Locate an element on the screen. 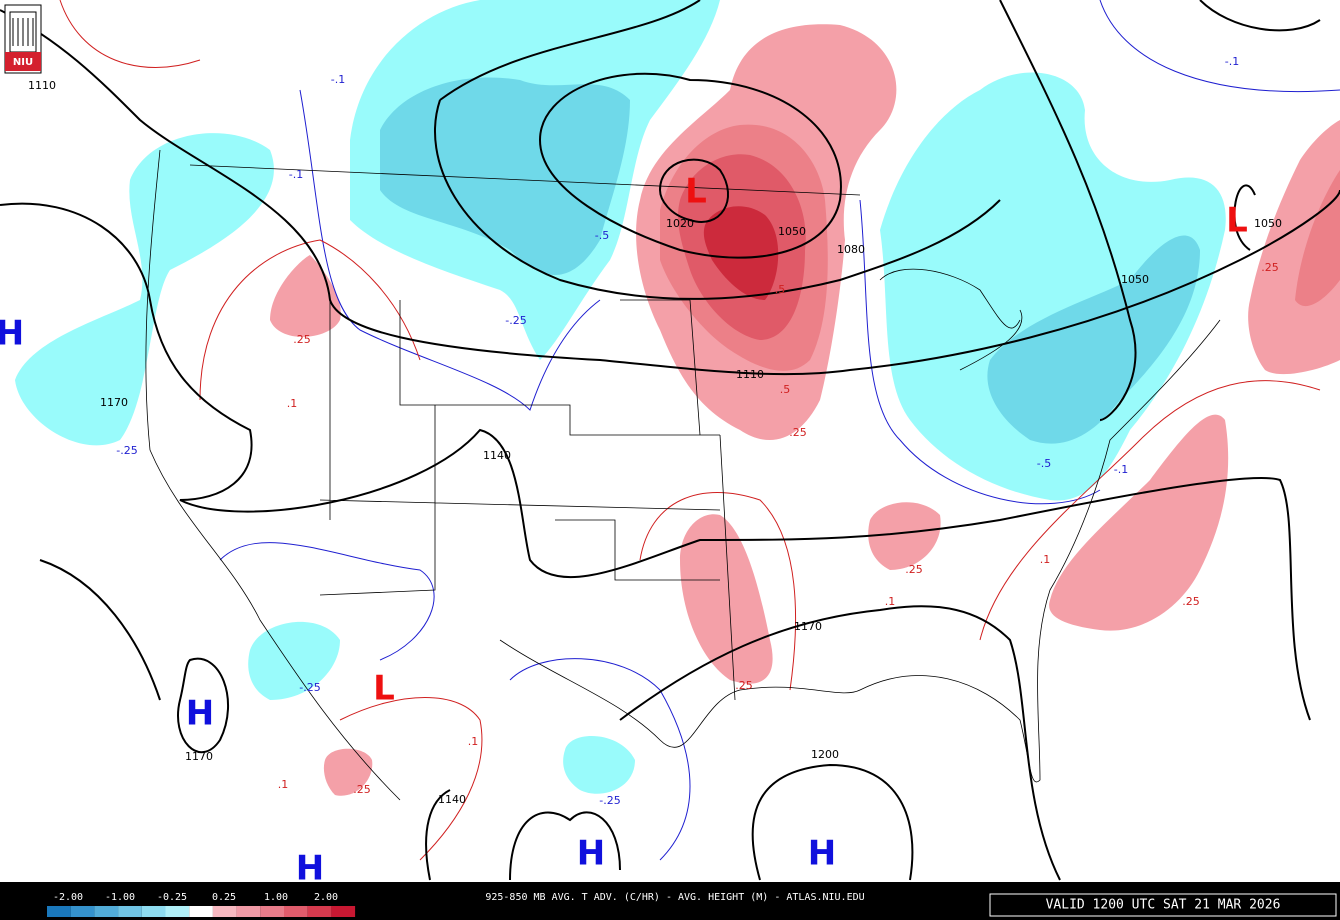 This screenshot has width=1340, height=920. legend-label: -0.25 is located at coordinates (172, 897).